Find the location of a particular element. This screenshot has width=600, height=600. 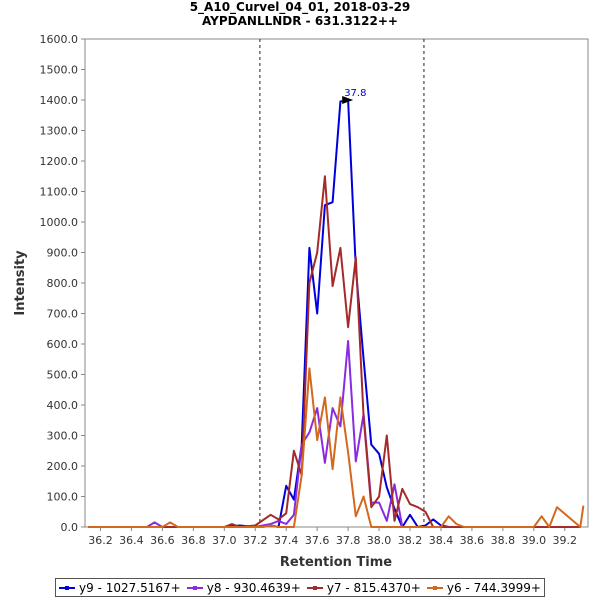

y-tick-label: 300.0 is located at coordinates (63, 436).